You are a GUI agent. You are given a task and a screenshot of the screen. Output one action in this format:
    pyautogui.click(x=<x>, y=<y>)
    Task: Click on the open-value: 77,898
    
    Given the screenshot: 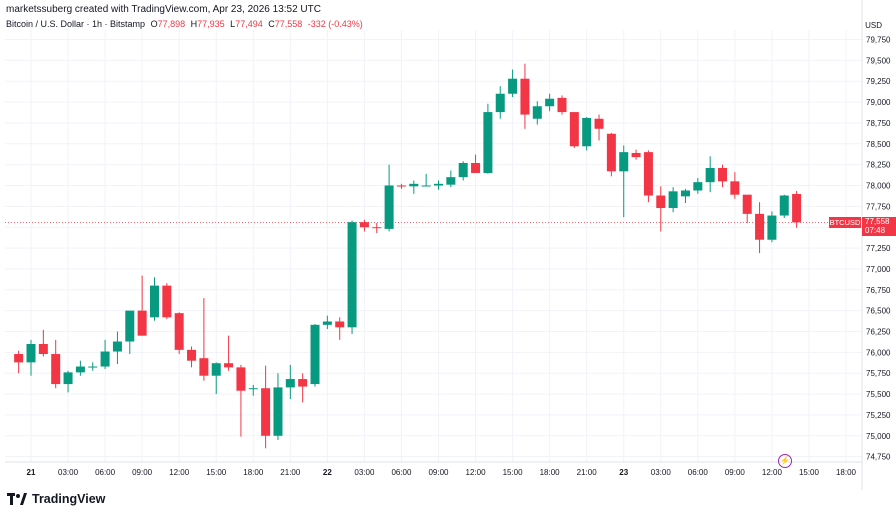 What is the action you would take?
    pyautogui.click(x=171, y=24)
    